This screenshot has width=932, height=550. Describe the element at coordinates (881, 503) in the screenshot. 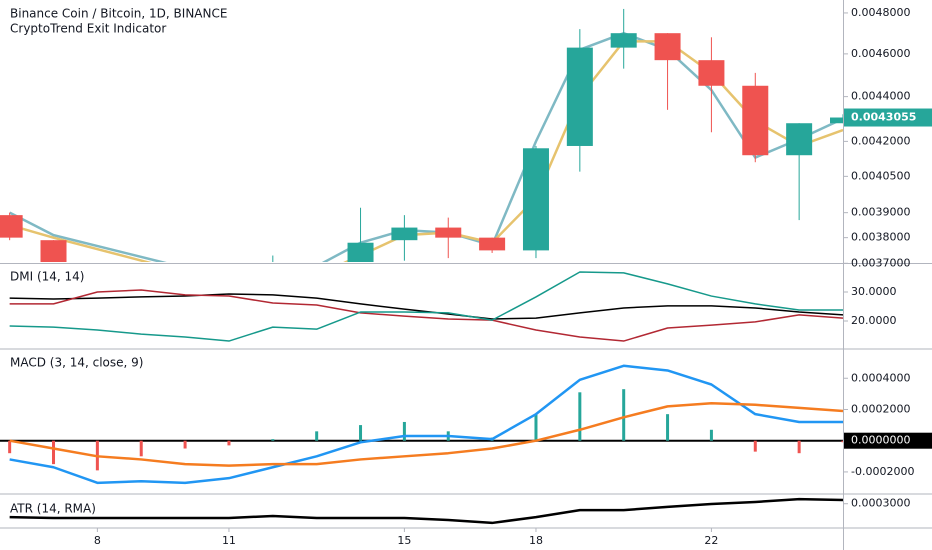

I see `y-tick-label: 0.0003000` at that location.